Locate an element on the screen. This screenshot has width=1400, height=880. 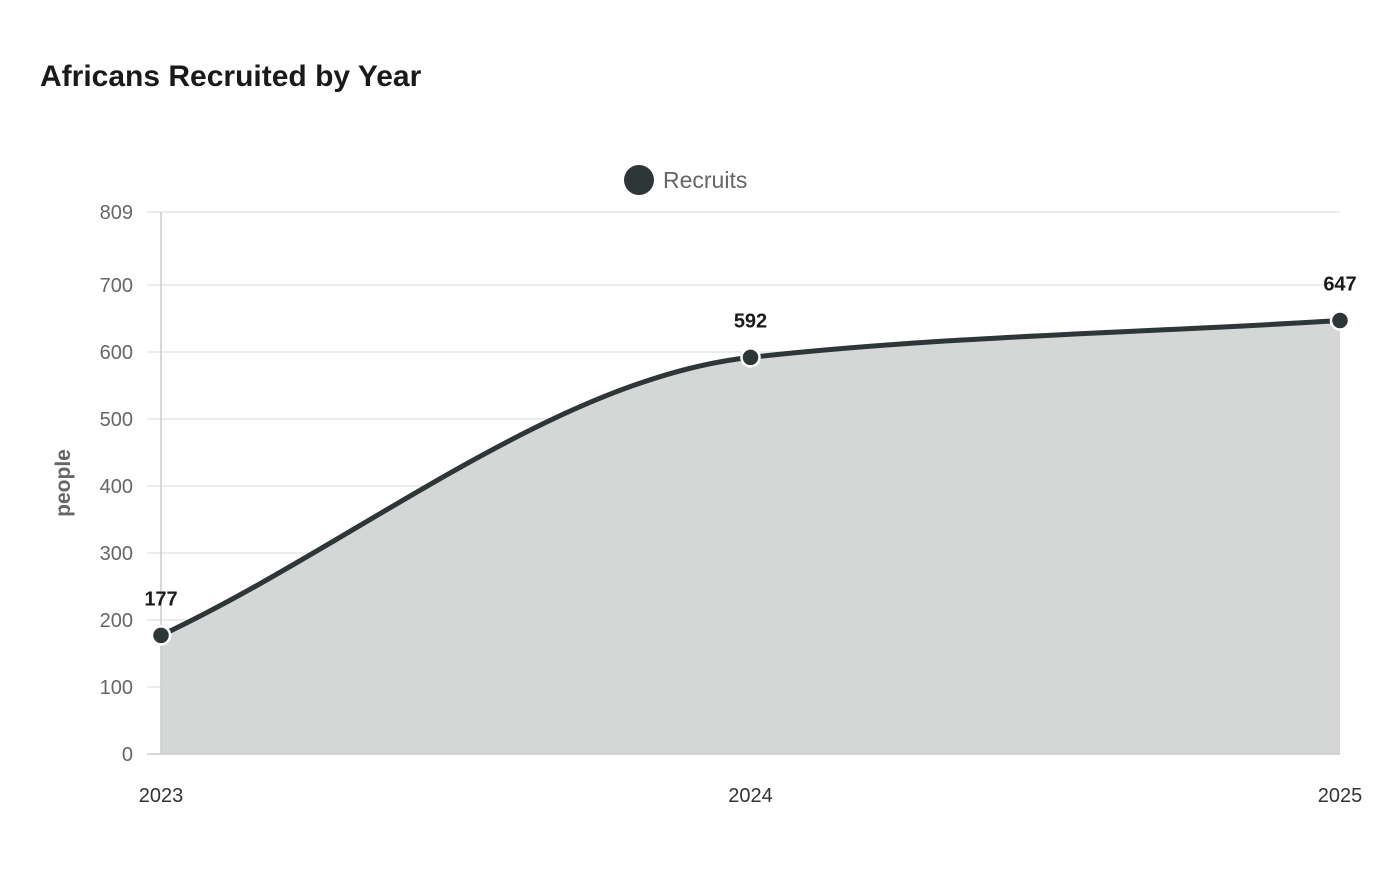
legend-label: Recruits is located at coordinates (705, 180).